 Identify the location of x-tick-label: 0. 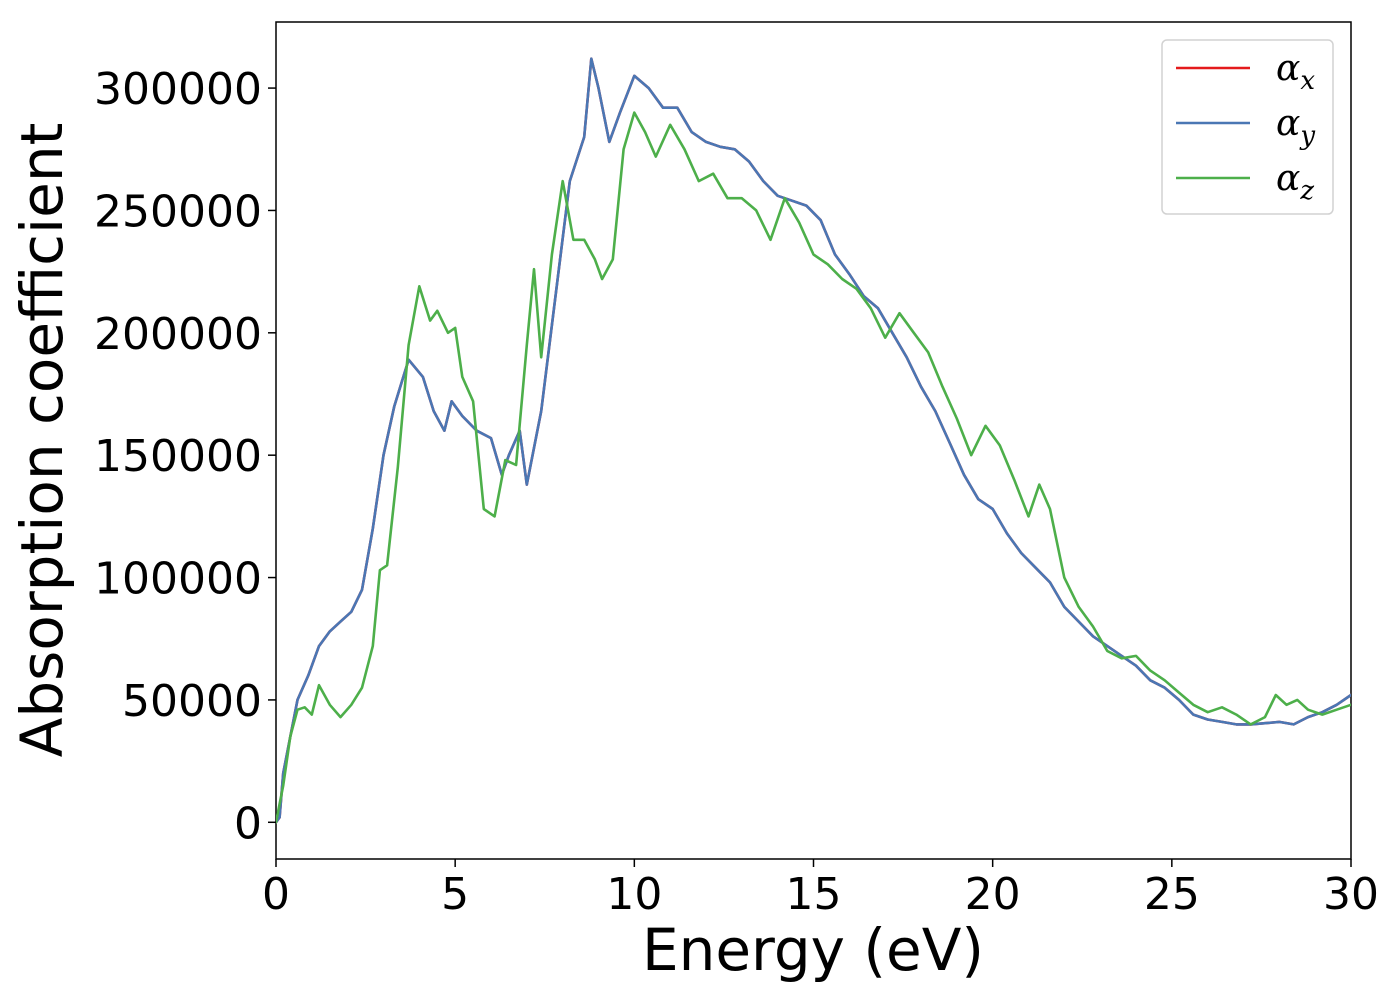
(276, 894).